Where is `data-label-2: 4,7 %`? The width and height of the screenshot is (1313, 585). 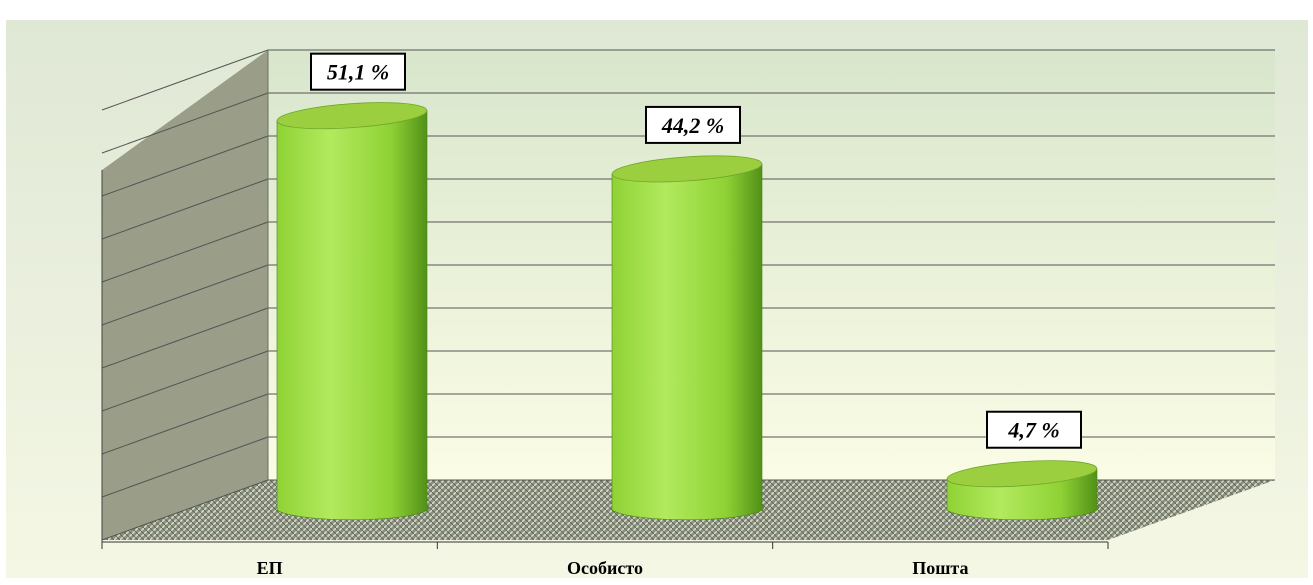
data-label-2: 4,7 % is located at coordinates (1033, 430).